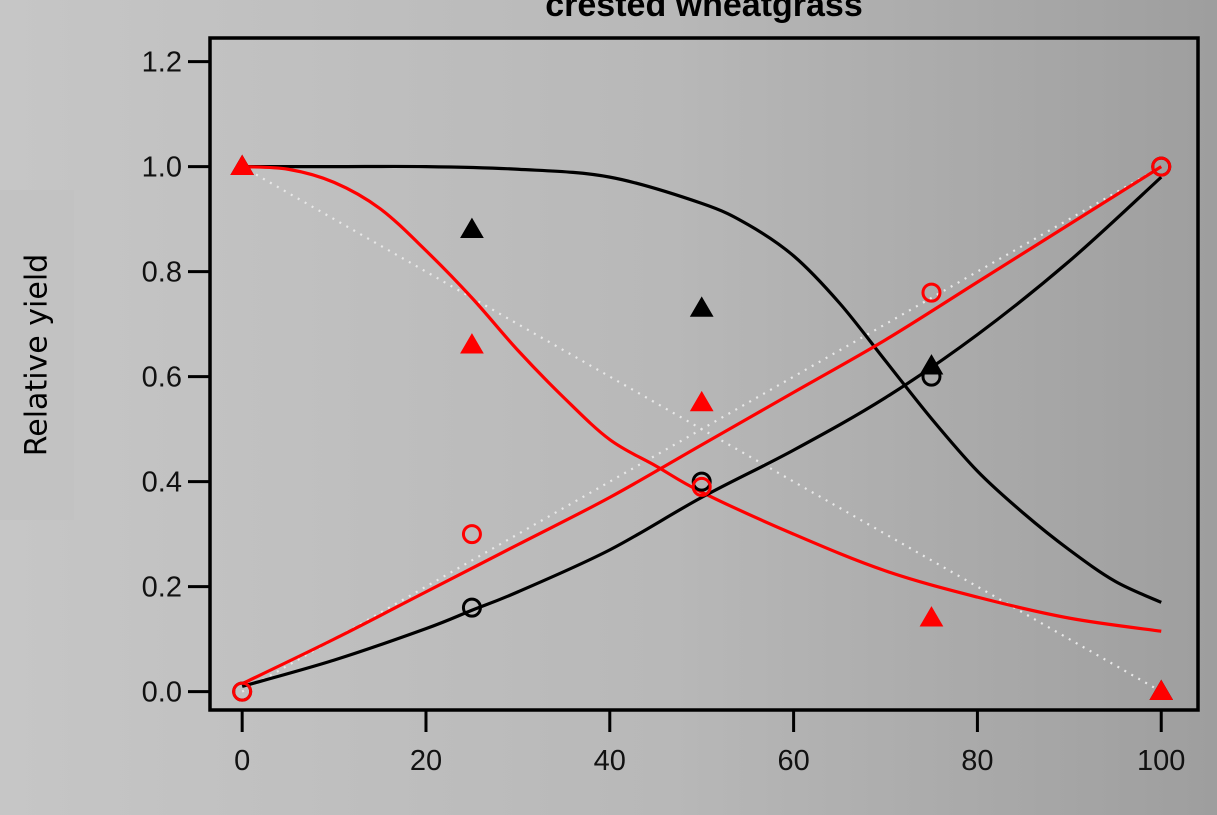 The width and height of the screenshot is (1217, 815). Describe the element at coordinates (242, 761) in the screenshot. I see `x-tick-label-0: 0` at that location.